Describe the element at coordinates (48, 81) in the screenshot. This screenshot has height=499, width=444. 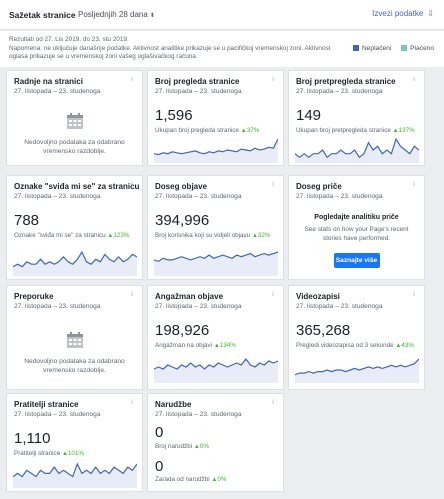
I see `card-title: Radnje na stranici` at that location.